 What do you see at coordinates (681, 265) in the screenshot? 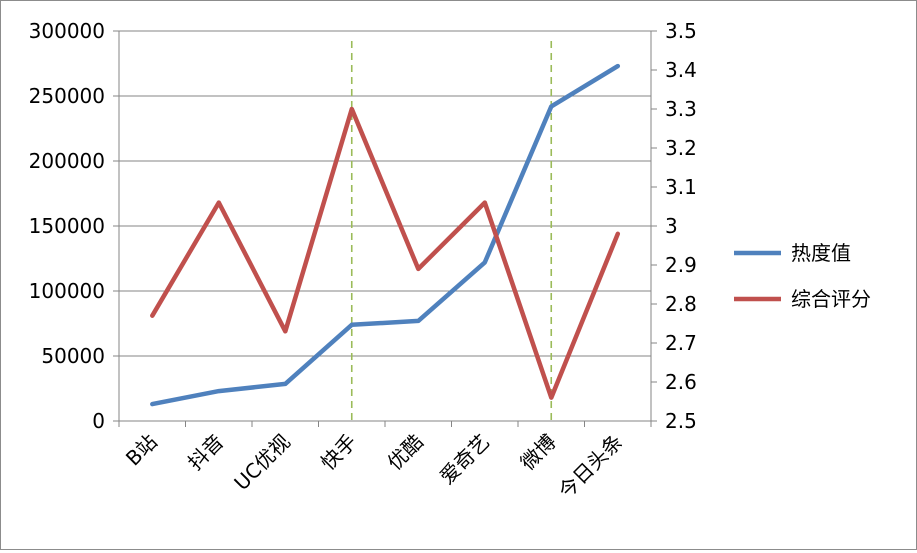
I see `right-tick-label: 2.9` at bounding box center [681, 265].